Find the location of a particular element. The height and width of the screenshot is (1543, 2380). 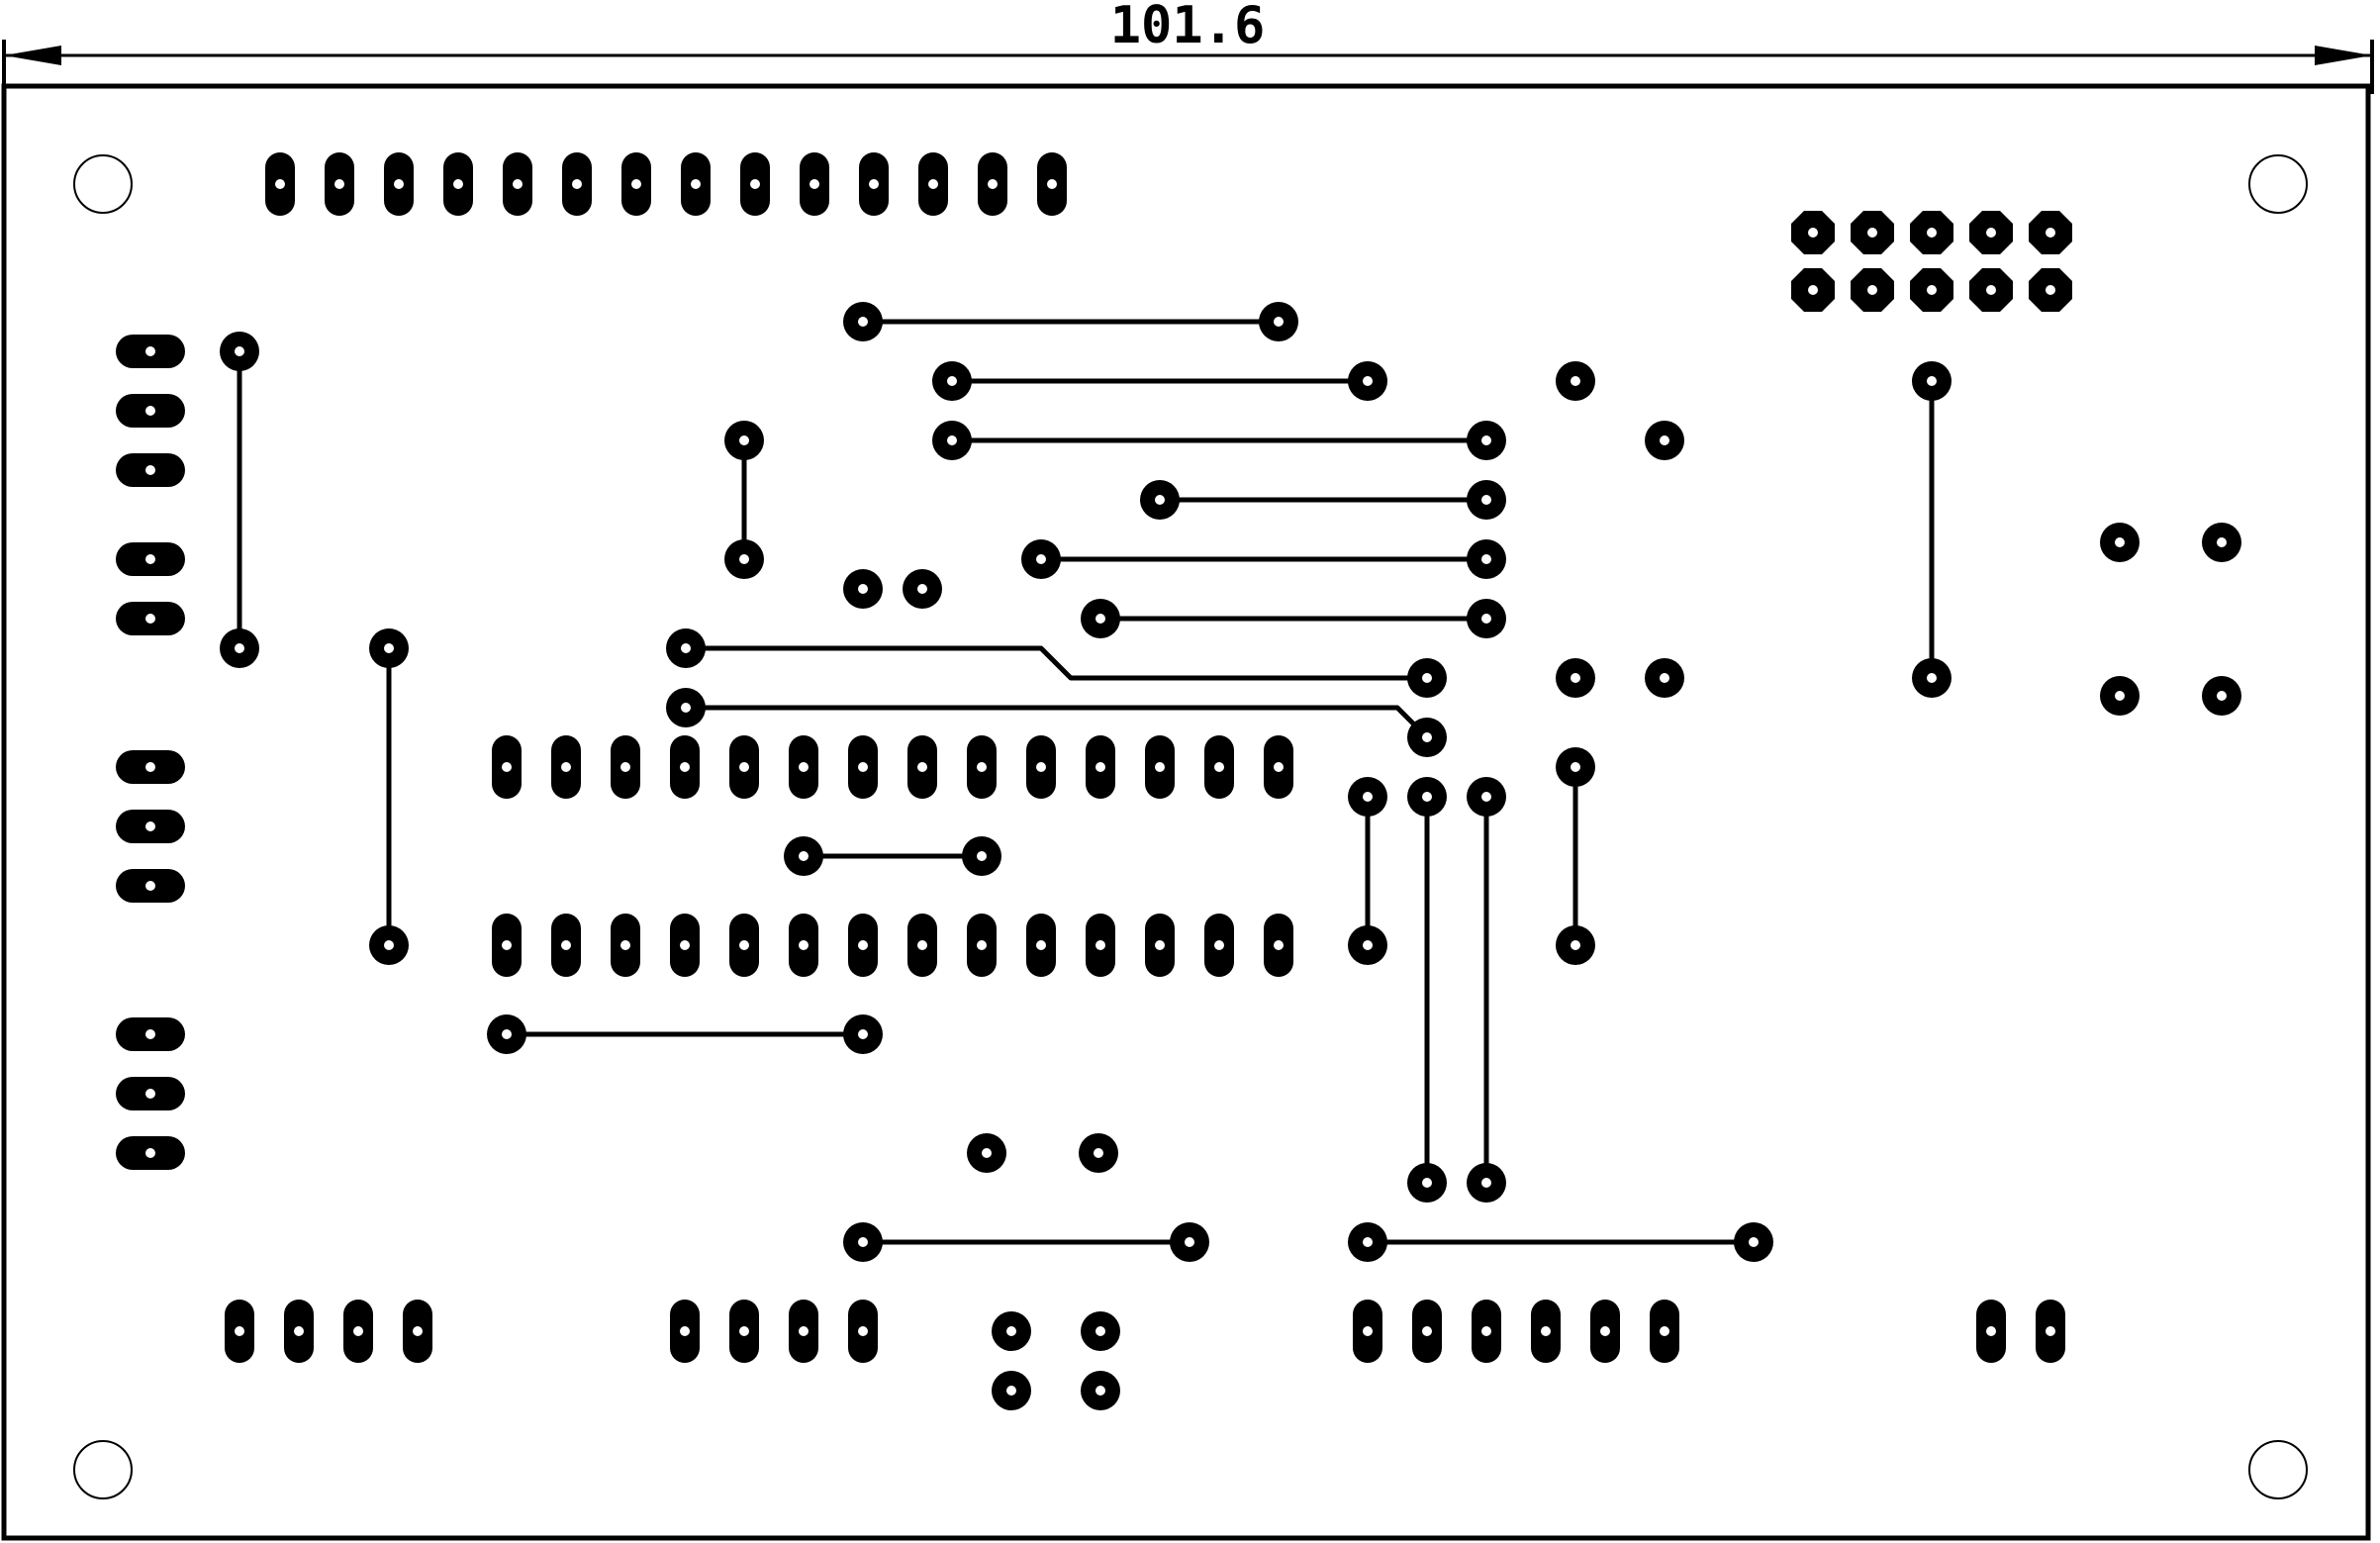

mounting-hole-bottom-left is located at coordinates (103, 1469).